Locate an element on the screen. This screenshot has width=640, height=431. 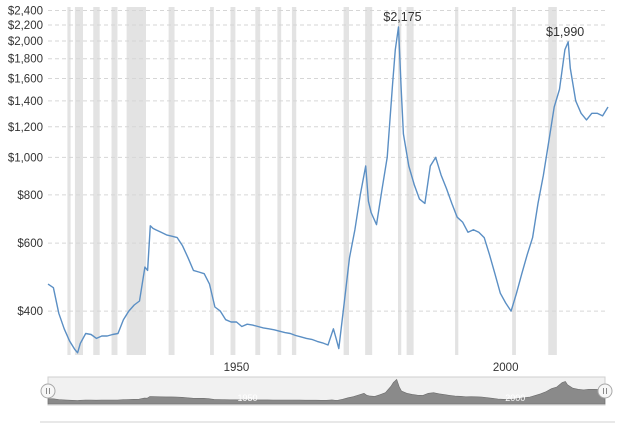
y-tick-label: $2,200 is located at coordinates (25, 26).